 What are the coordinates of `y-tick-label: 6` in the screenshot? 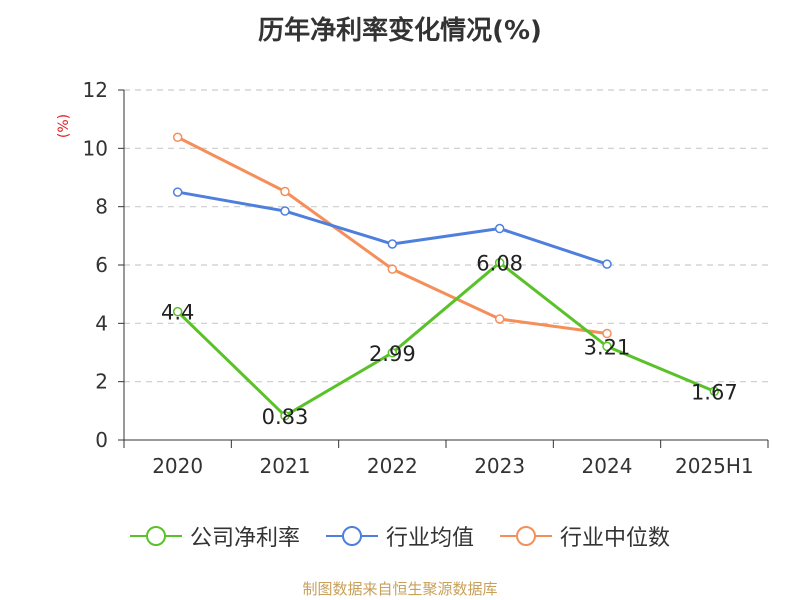 It's located at (101, 265).